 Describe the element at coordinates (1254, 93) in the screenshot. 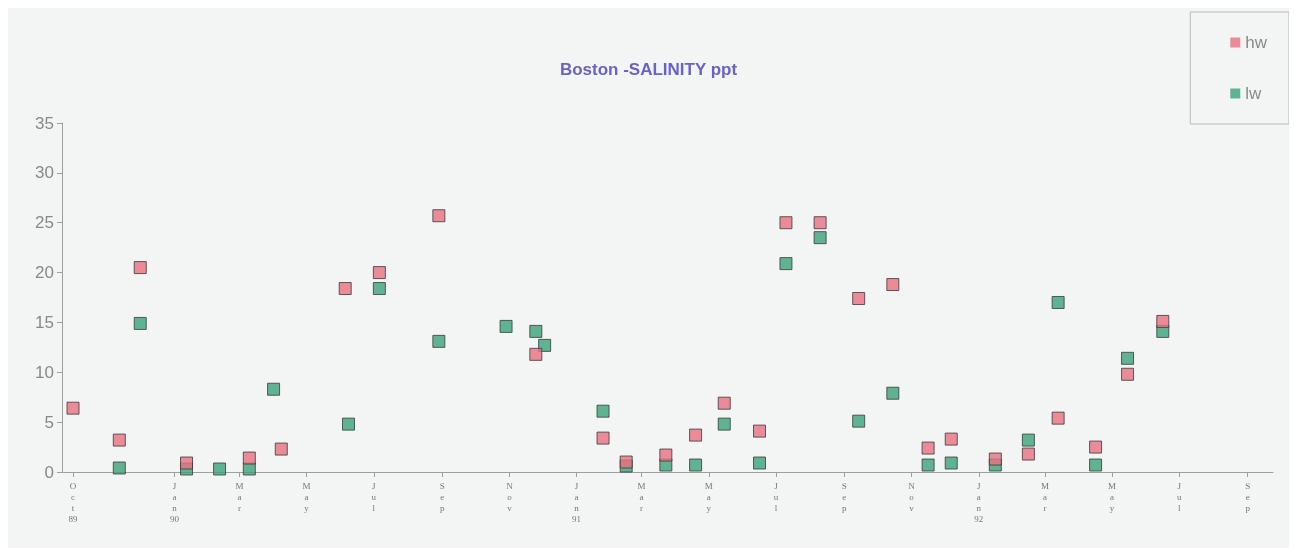

I see `legend-label: lw` at that location.